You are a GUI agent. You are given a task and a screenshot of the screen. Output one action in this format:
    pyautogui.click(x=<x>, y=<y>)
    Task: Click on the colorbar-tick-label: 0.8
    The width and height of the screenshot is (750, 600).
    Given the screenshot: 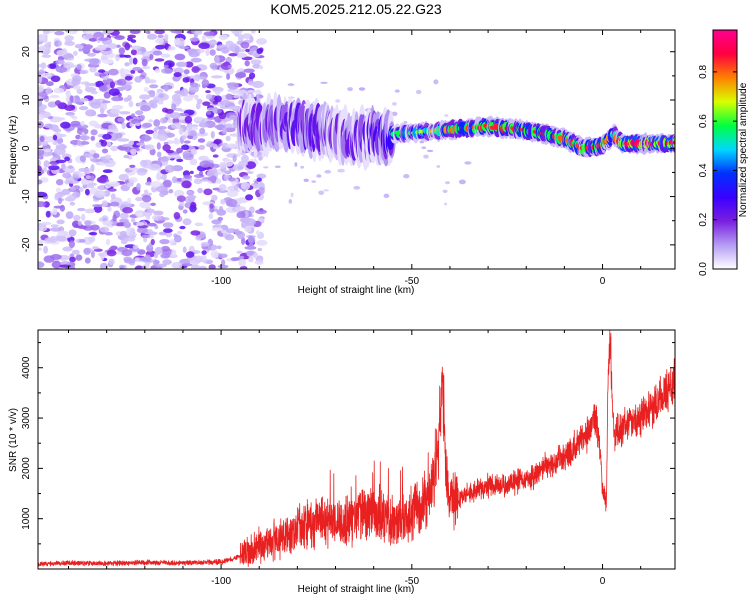 What is the action you would take?
    pyautogui.click(x=703, y=71)
    